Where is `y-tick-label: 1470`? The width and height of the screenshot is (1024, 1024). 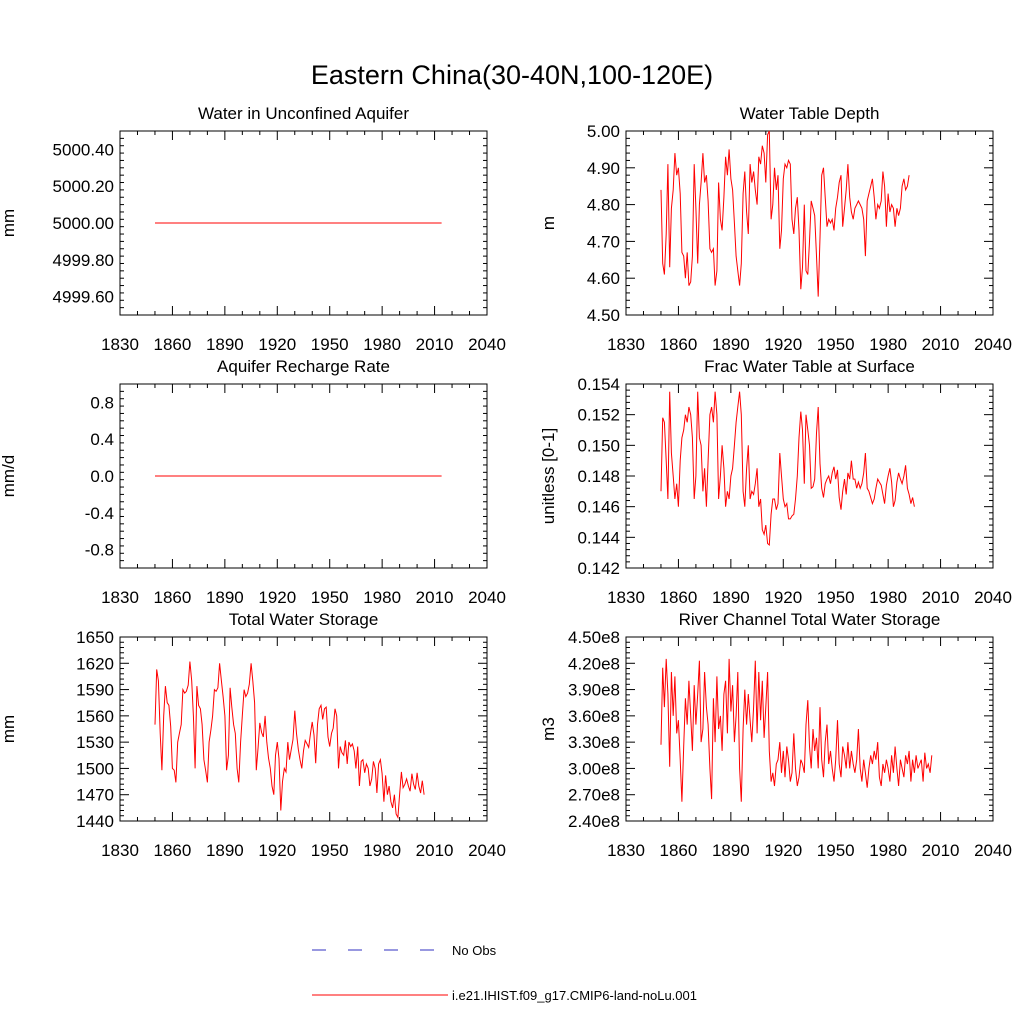
y-tick-label: 1470 is located at coordinates (95, 795).